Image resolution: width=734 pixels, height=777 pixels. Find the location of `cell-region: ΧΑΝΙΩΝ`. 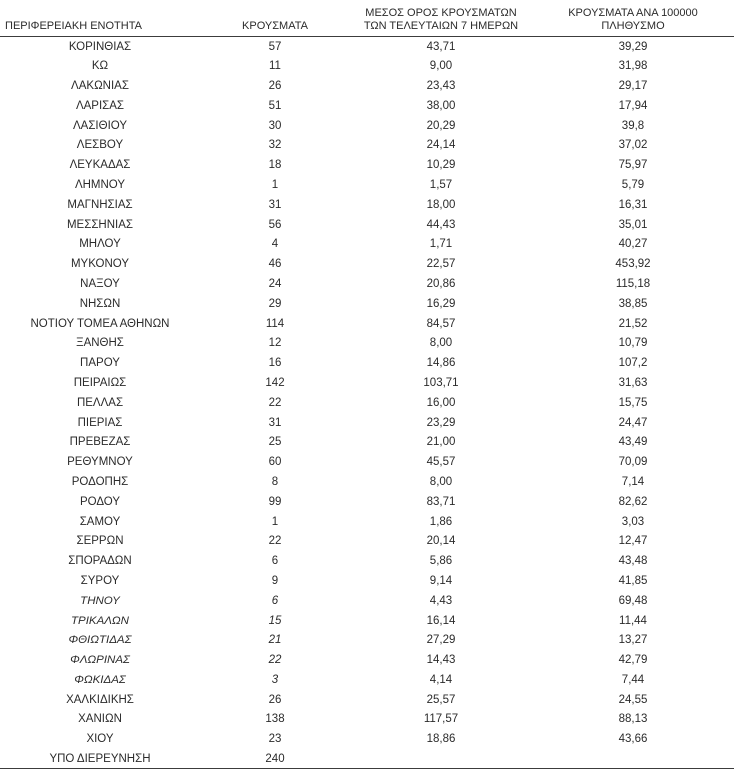

cell-region: ΧΑΝΙΩΝ is located at coordinates (100, 719).